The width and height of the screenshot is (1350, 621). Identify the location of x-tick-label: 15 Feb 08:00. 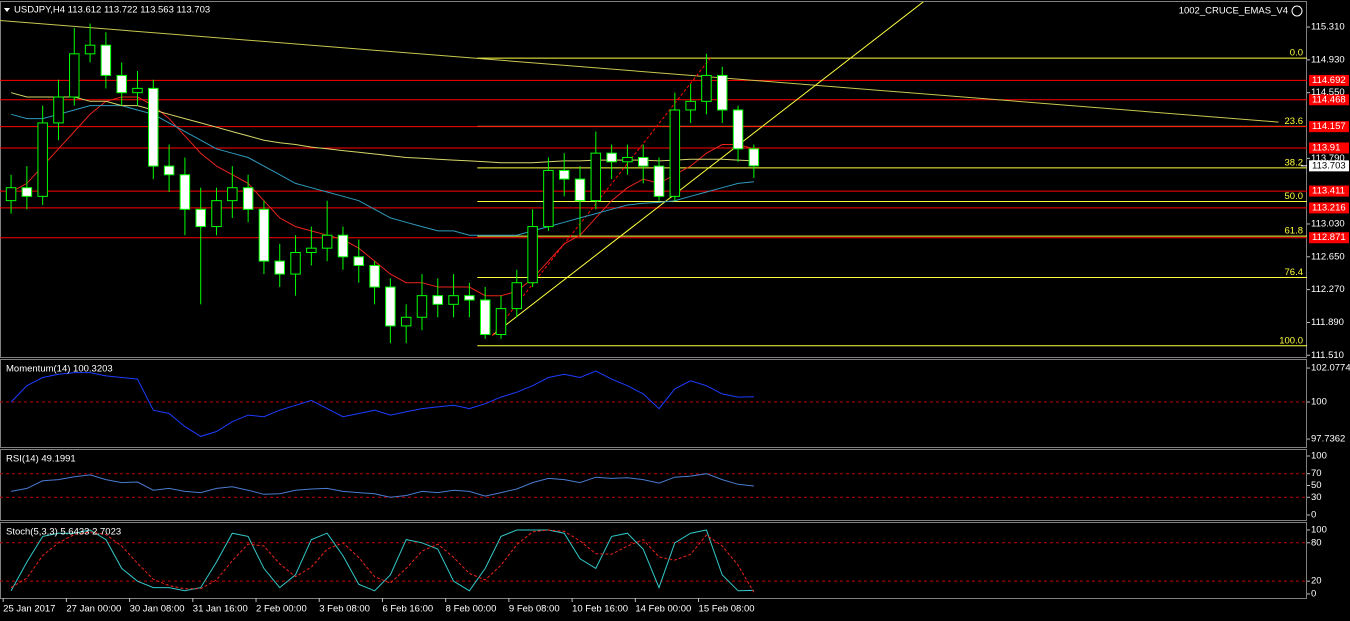
(727, 609).